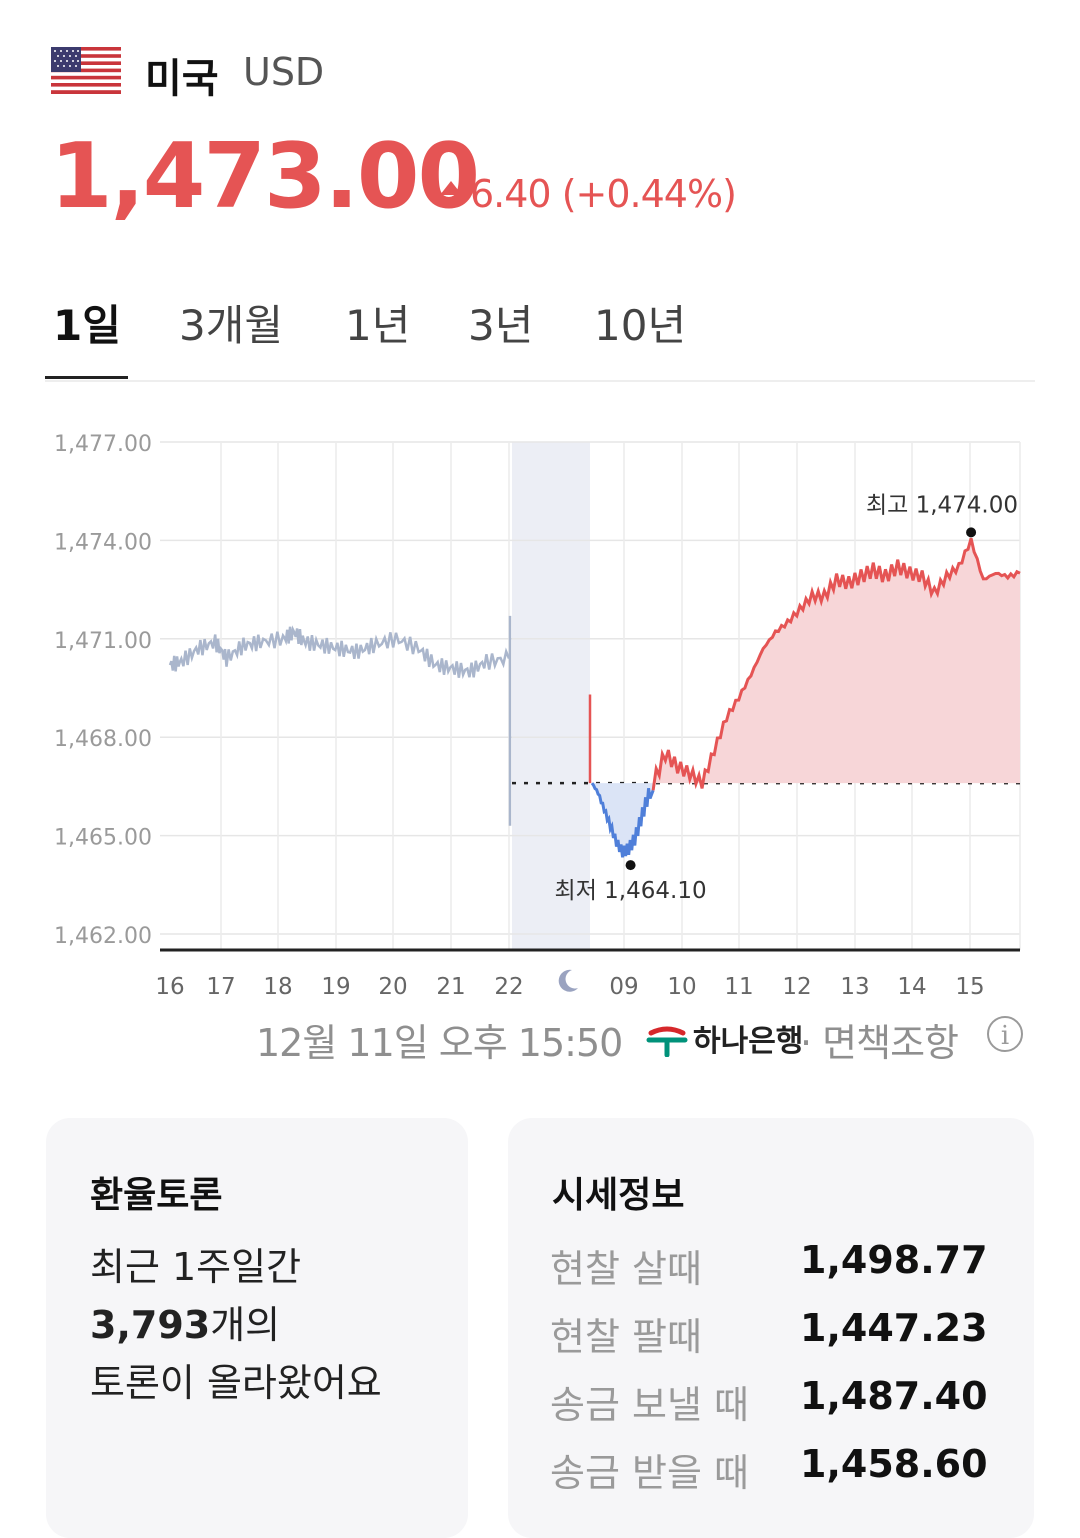  I want to click on rate-label: 송금 받을 때, so click(649, 1473).